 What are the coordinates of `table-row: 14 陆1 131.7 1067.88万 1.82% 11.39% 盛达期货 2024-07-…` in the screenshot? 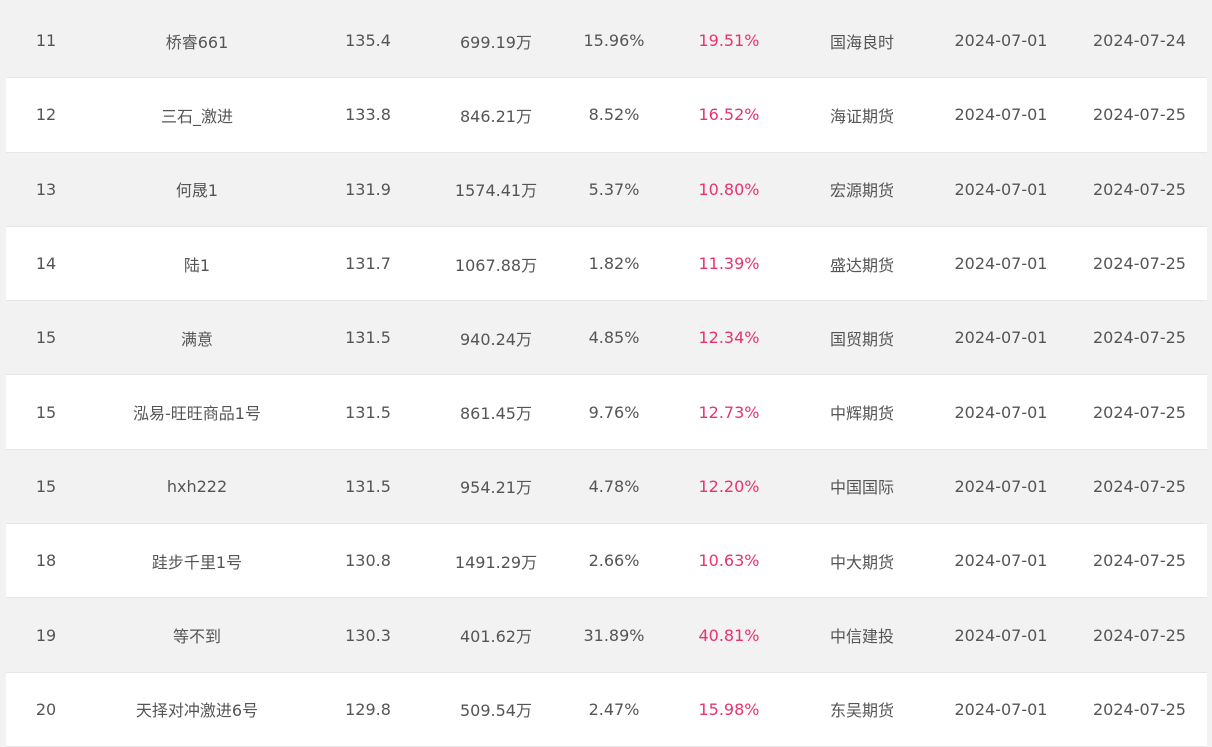 It's located at (606, 264).